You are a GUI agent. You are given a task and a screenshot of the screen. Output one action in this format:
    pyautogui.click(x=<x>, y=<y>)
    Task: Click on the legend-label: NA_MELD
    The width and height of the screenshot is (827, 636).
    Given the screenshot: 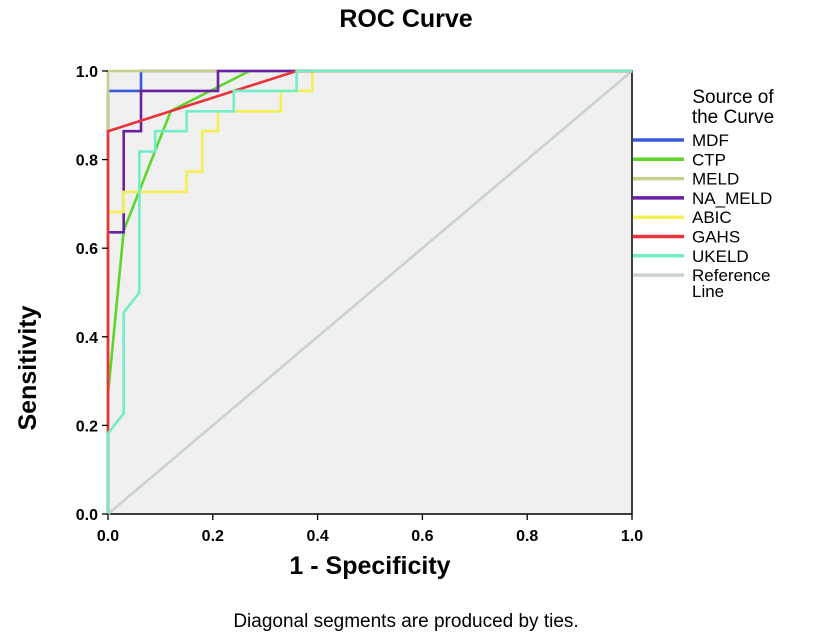 What is the action you would take?
    pyautogui.click(x=732, y=198)
    